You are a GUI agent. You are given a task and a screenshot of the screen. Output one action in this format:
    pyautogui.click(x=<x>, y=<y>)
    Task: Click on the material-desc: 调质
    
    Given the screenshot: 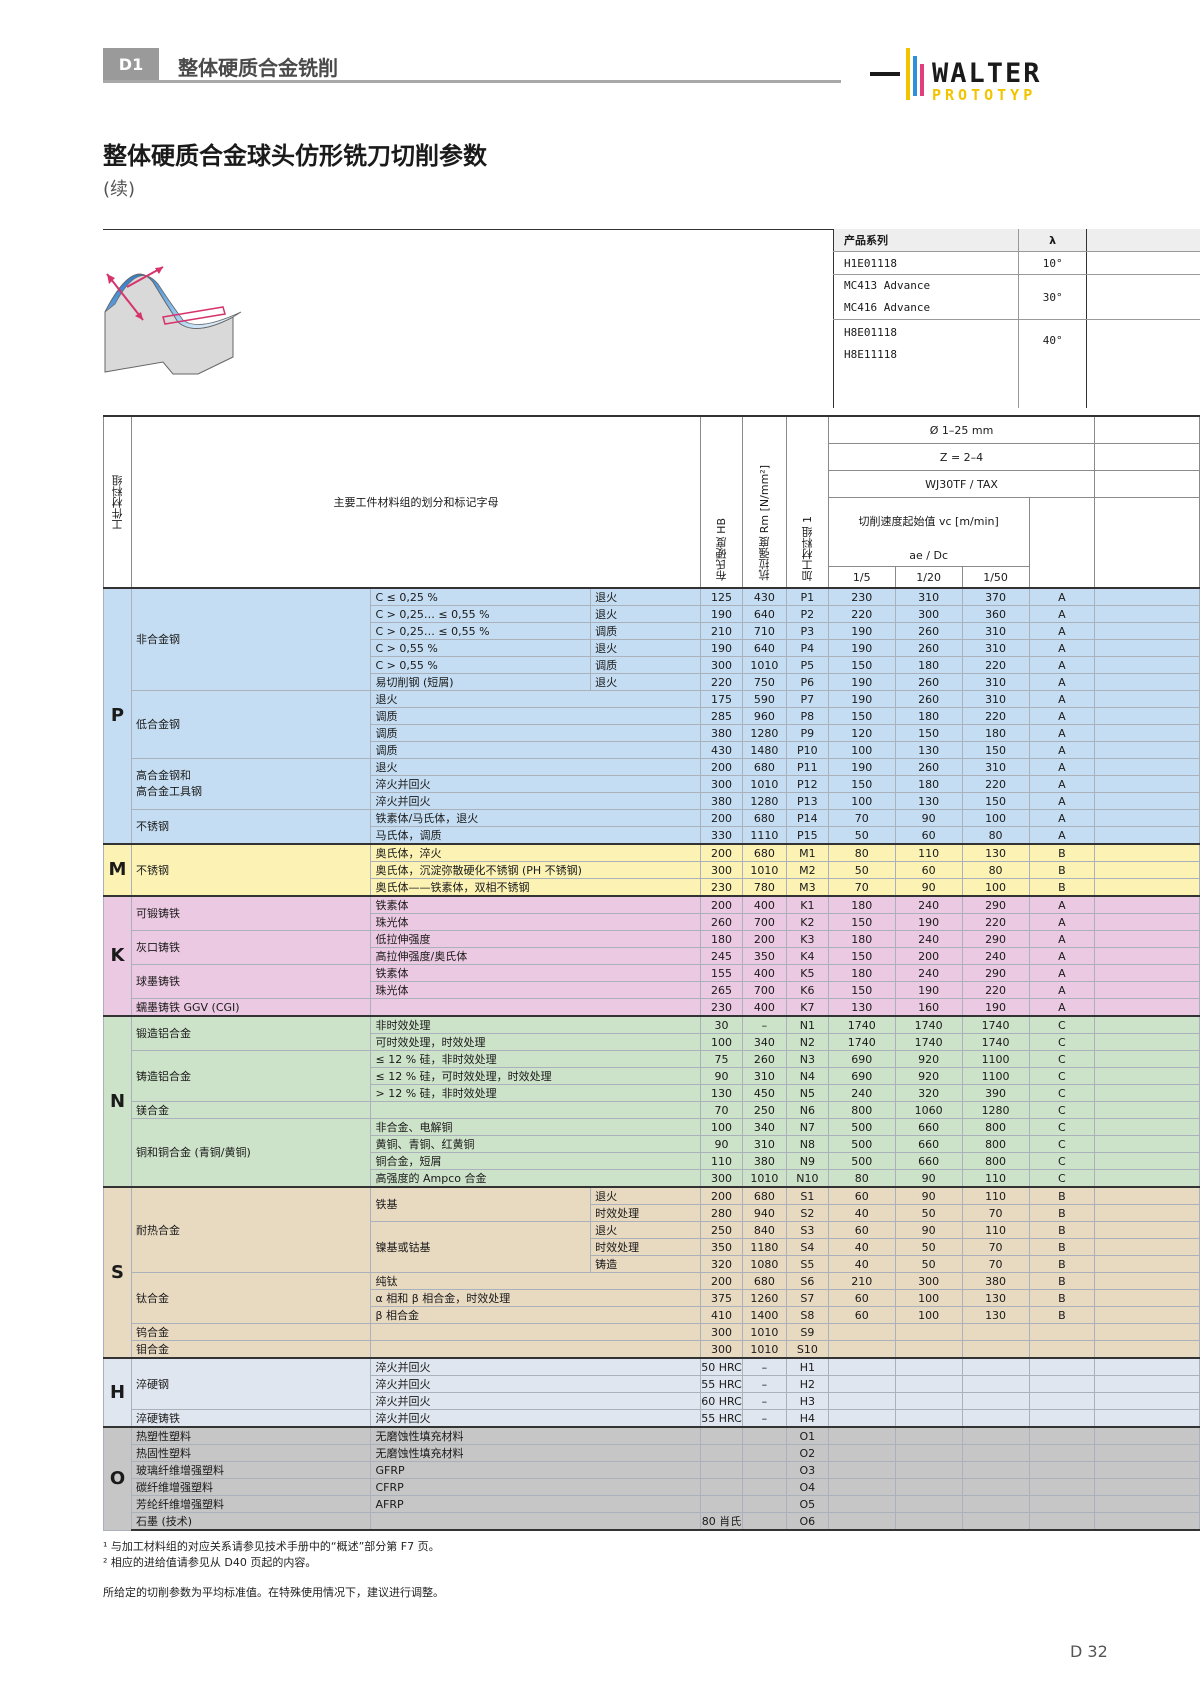 What is the action you would take?
    pyautogui.click(x=535, y=750)
    